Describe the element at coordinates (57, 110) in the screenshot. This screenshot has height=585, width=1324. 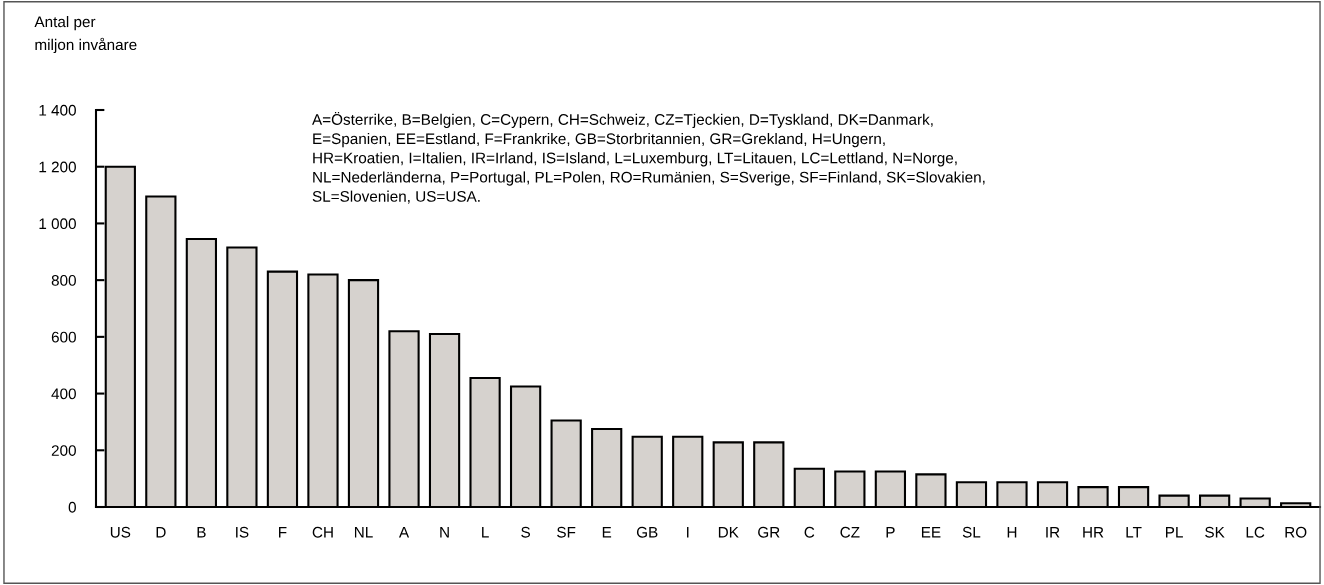
I see `y-tick-label: 1 400` at that location.